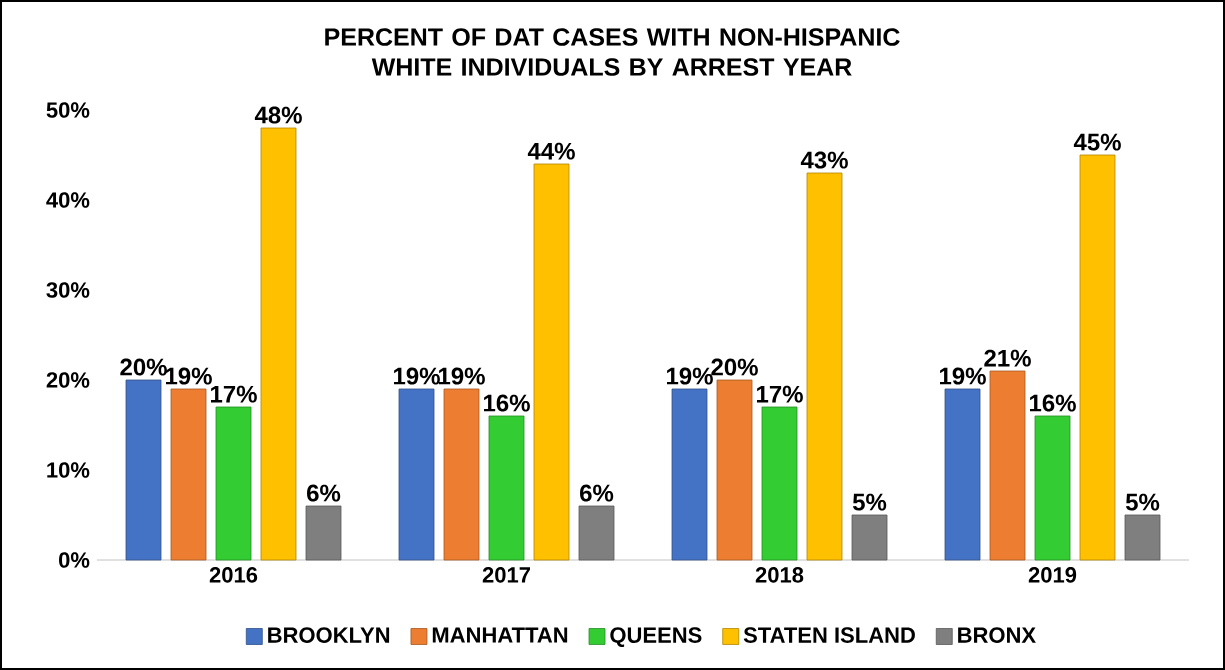  What do you see at coordinates (329, 635) in the screenshot?
I see `legend-label: BROOKLYN` at bounding box center [329, 635].